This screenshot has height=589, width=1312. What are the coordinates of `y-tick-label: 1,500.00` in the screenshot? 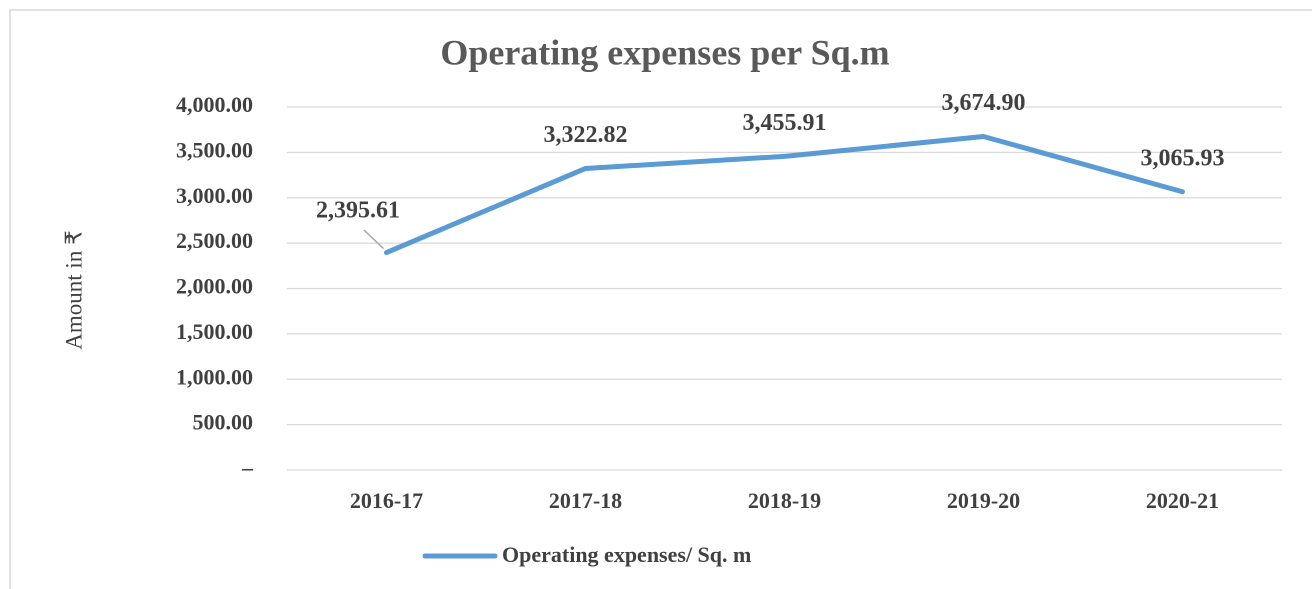 It's located at (214, 331).